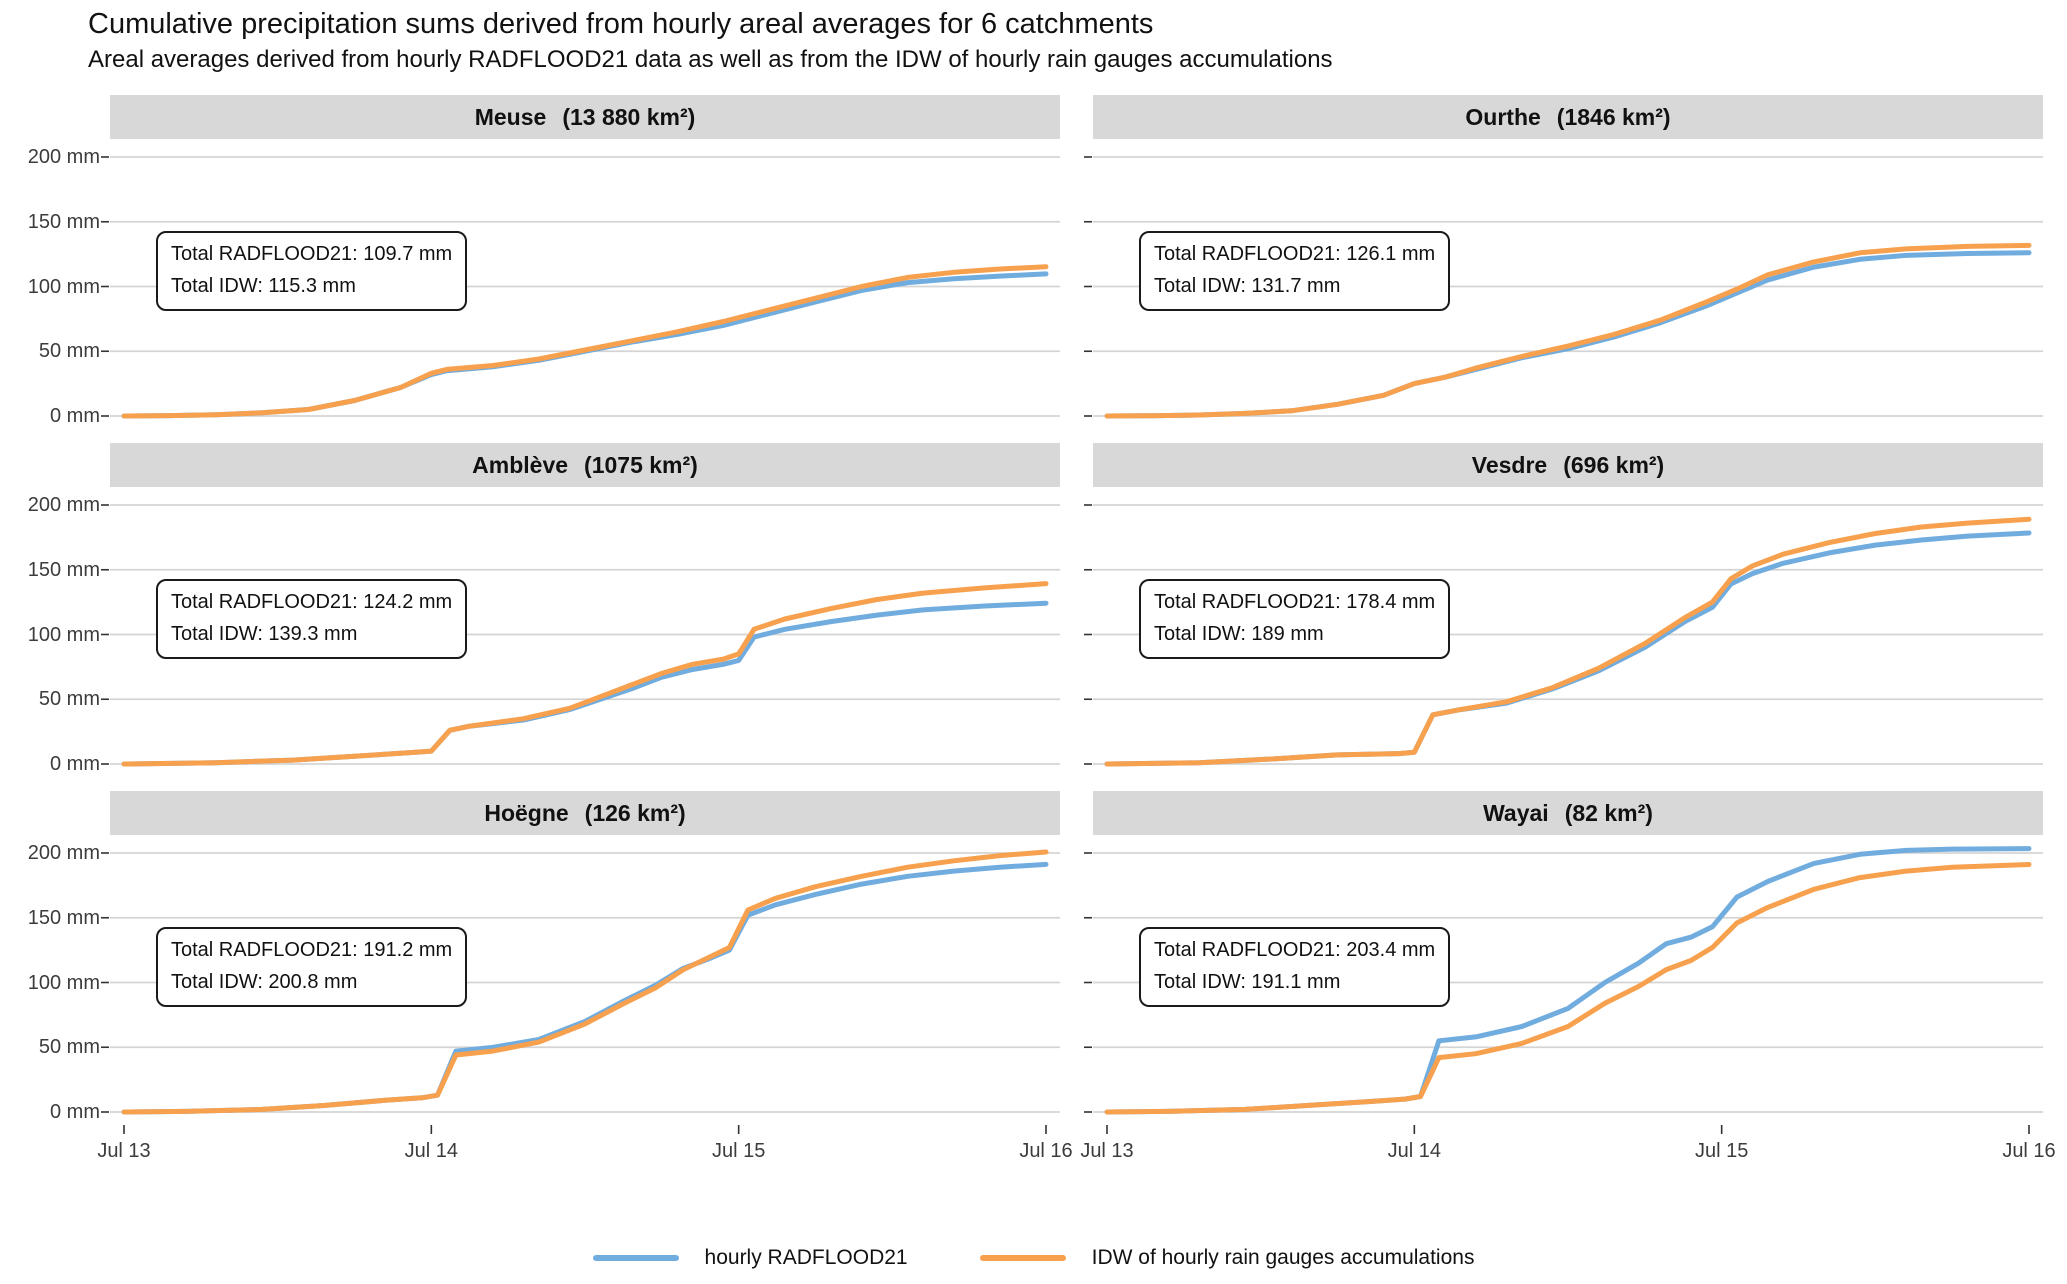 Image resolution: width=2067 pixels, height=1284 pixels. I want to click on facet-strip: Vesdre (696 km²), so click(1568, 465).